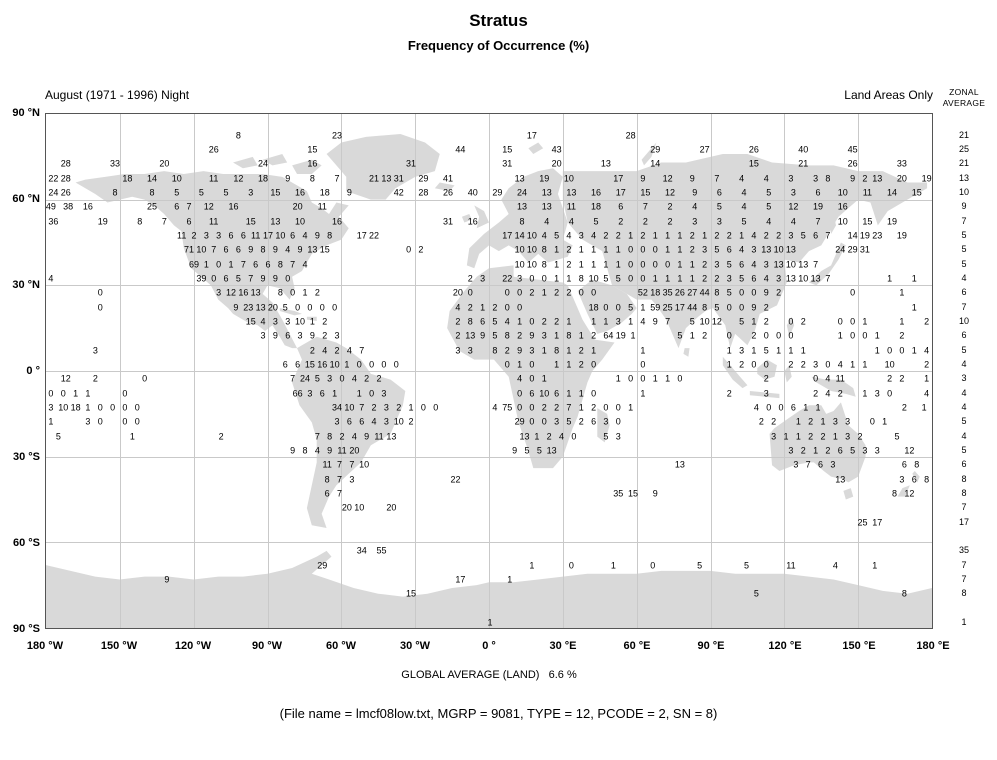 The width and height of the screenshot is (997, 760). What do you see at coordinates (862, 522) in the screenshot?
I see `grid-value: 25` at bounding box center [862, 522].